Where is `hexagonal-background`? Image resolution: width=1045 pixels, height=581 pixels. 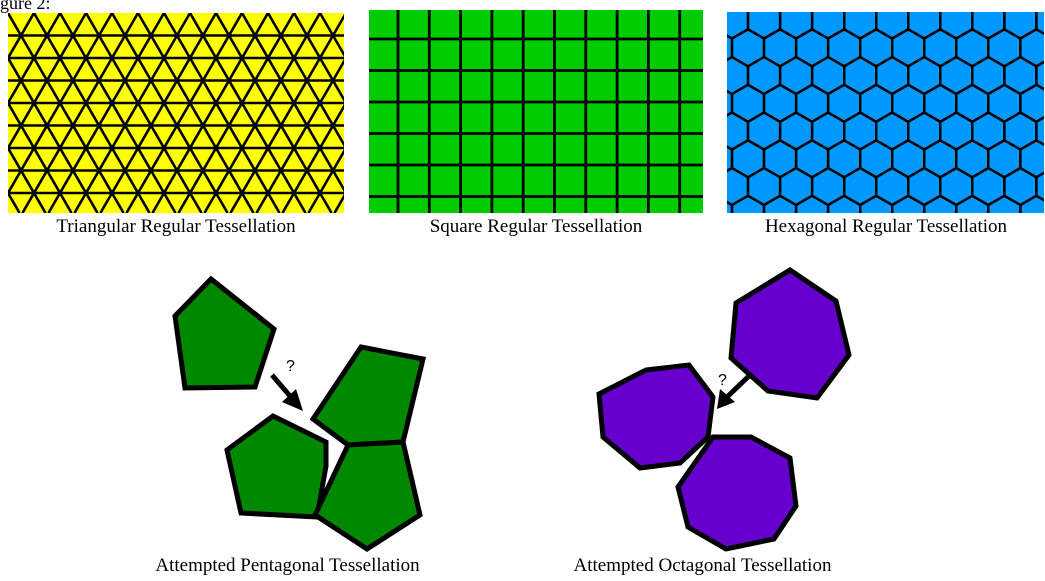 hexagonal-background is located at coordinates (885, 112).